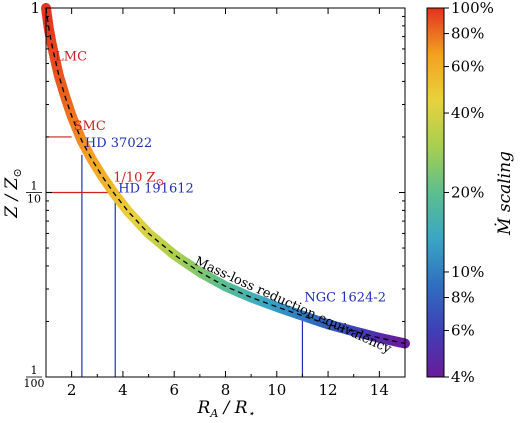 The width and height of the screenshot is (520, 423). I want to click on reference-label: NGC 1624-2, so click(345, 298).